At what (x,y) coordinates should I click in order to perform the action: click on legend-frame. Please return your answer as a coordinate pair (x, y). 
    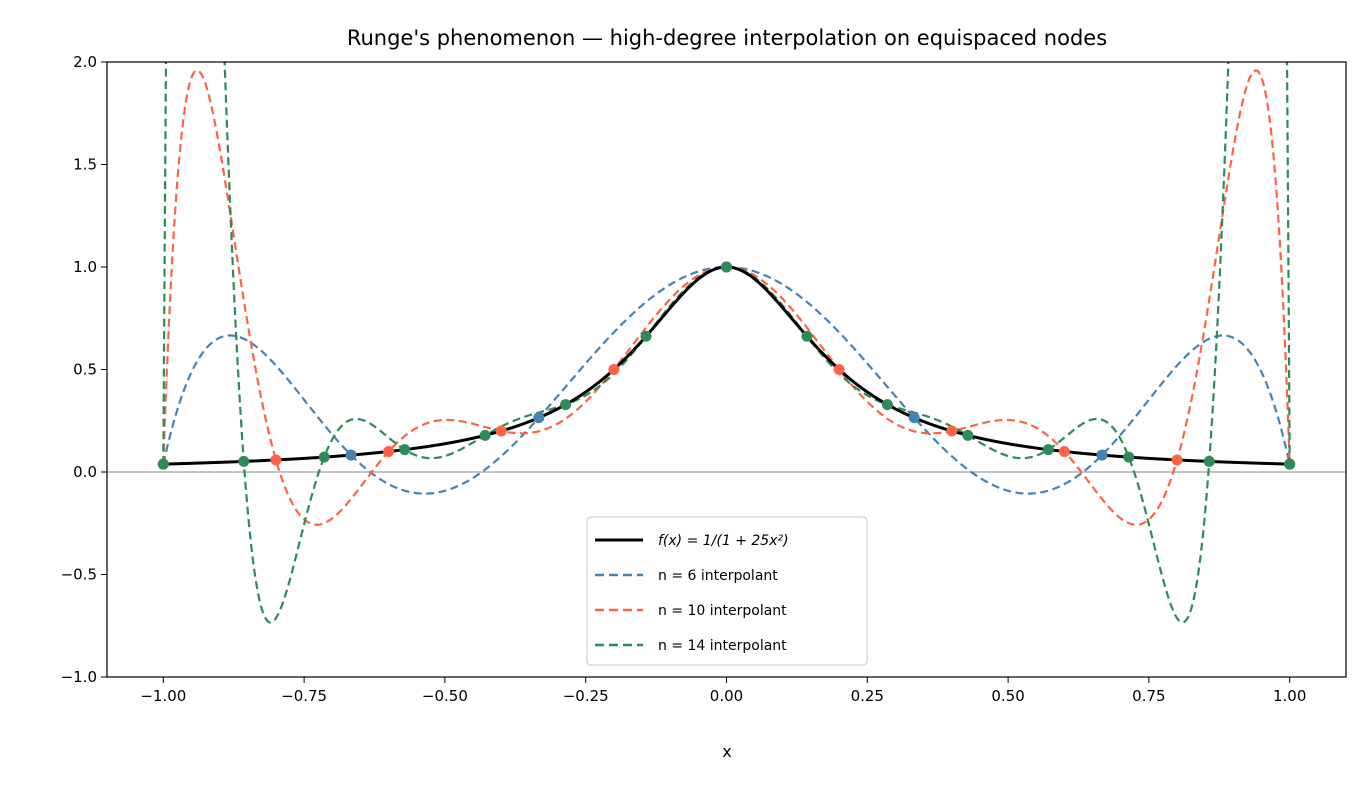
    Looking at the image, I should click on (727, 591).